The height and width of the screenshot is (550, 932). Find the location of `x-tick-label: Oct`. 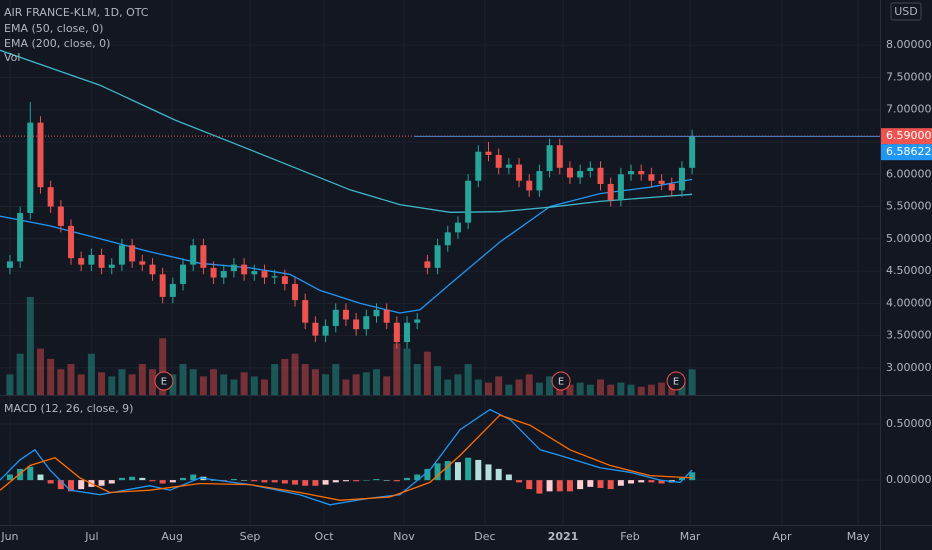

x-tick-label: Oct is located at coordinates (325, 536).